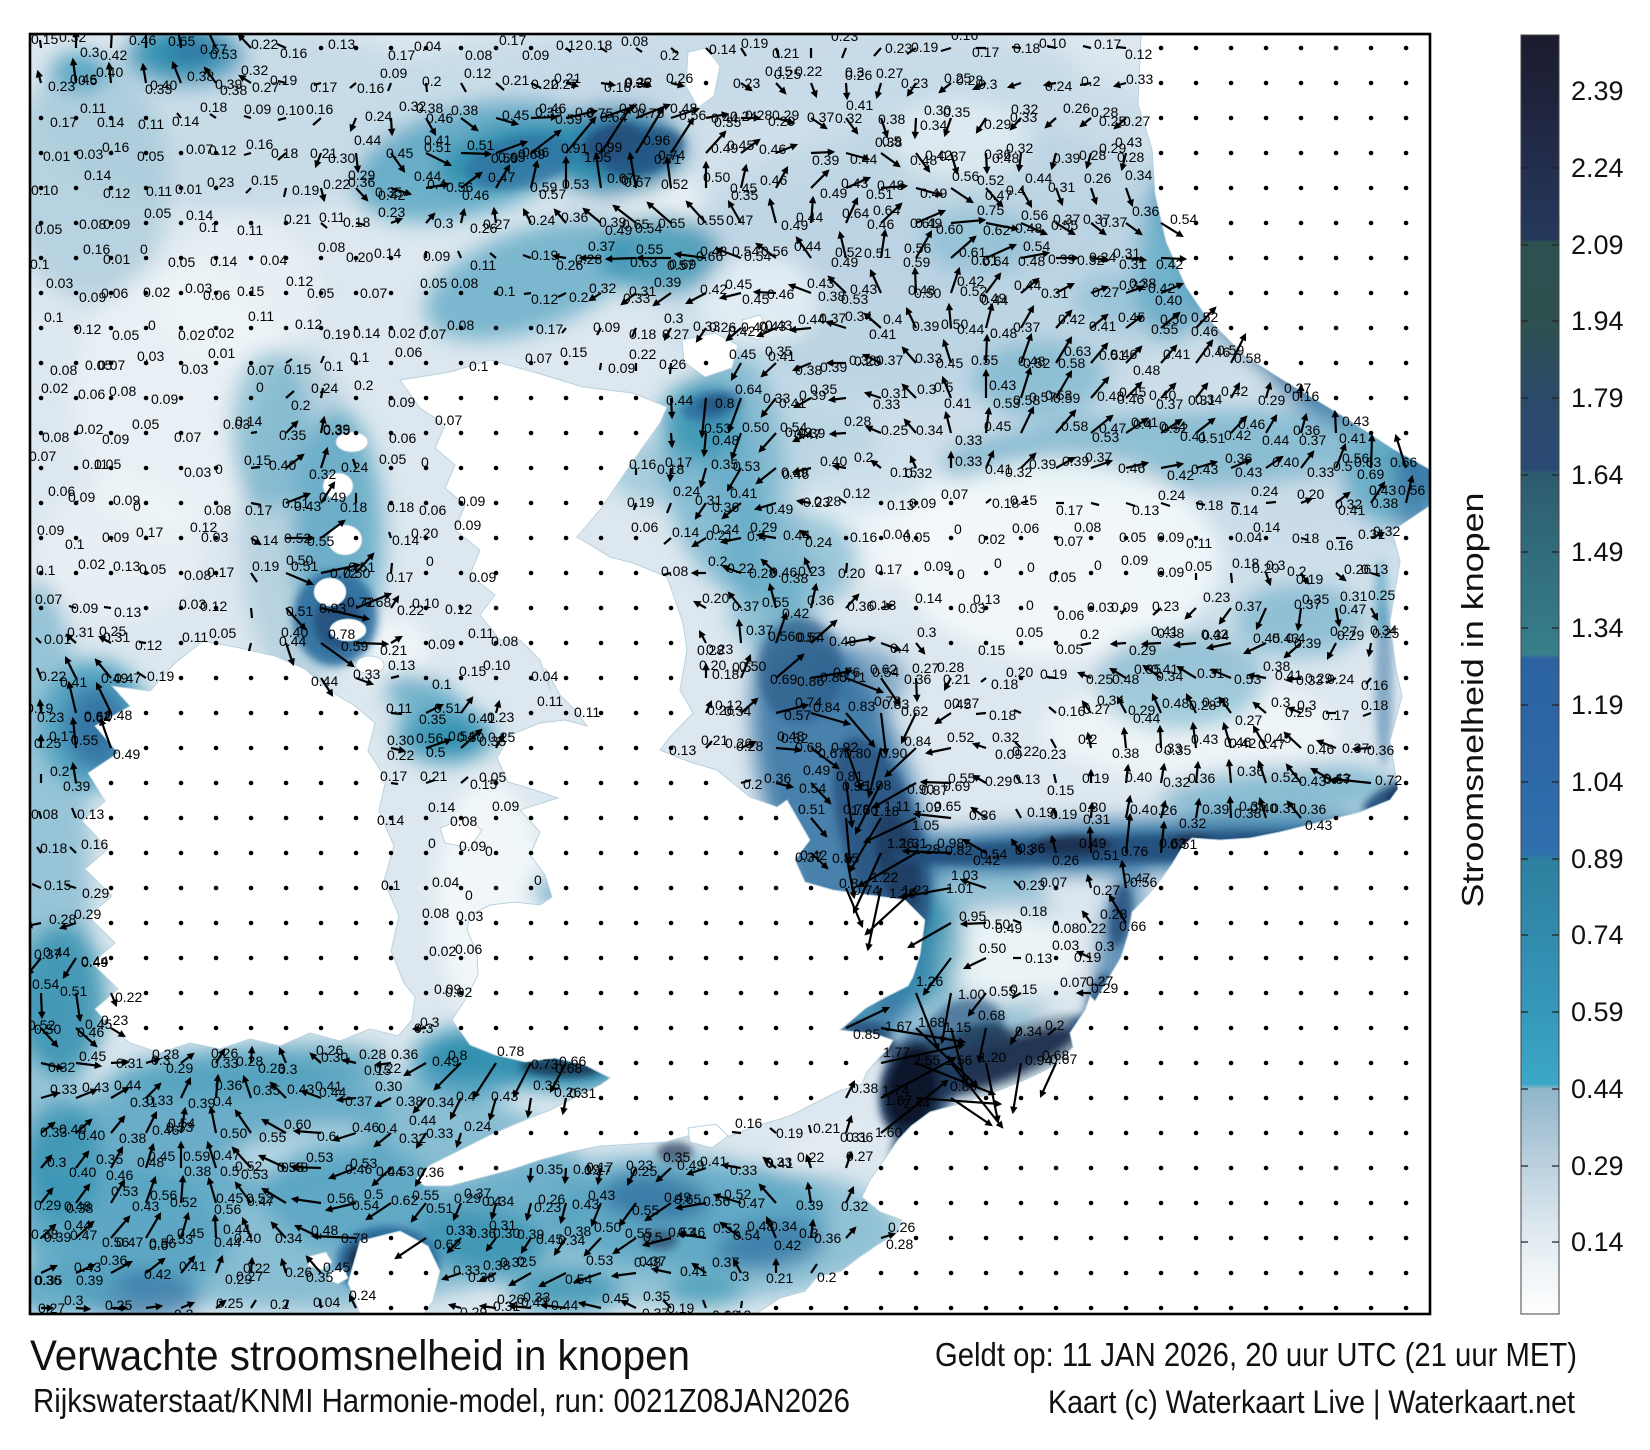  Describe the element at coordinates (1113, 914) in the screenshot. I see `svg-text: 0.28` at that location.